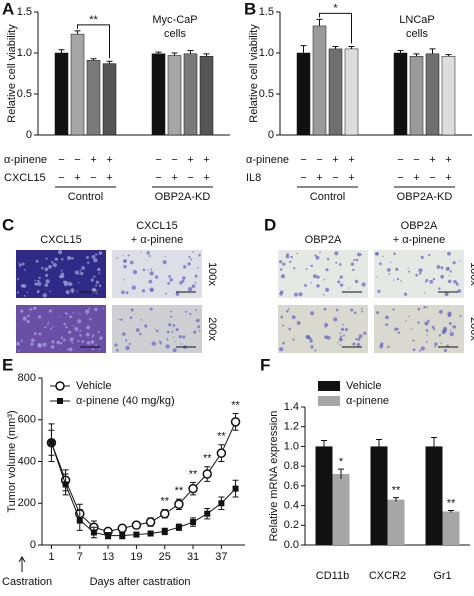 The height and width of the screenshot is (596, 474). Describe the element at coordinates (157, 240) in the screenshot. I see `column-label: + α-pinene` at that location.